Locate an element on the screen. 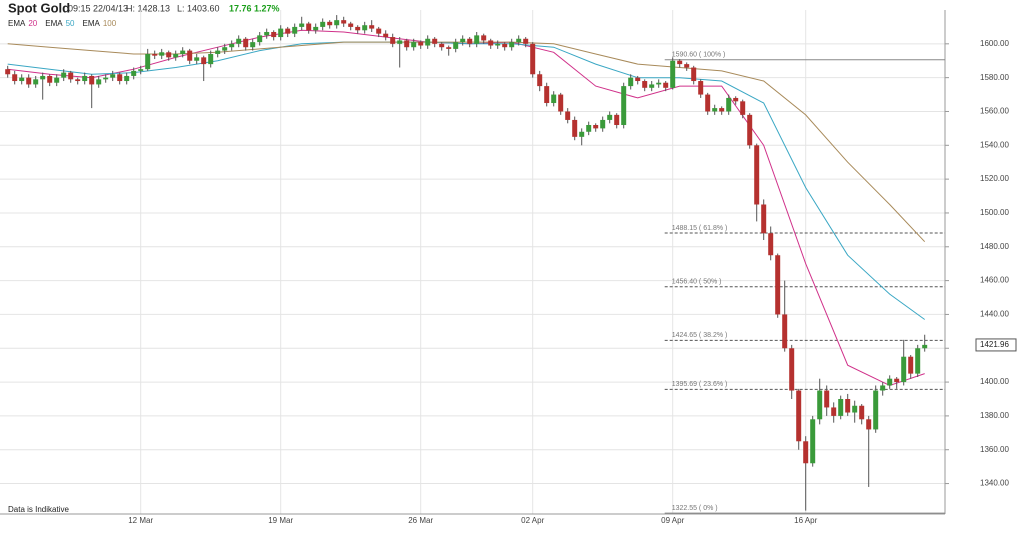 The width and height of the screenshot is (1024, 536). high-stat: H: 1428.13 is located at coordinates (148, 8).